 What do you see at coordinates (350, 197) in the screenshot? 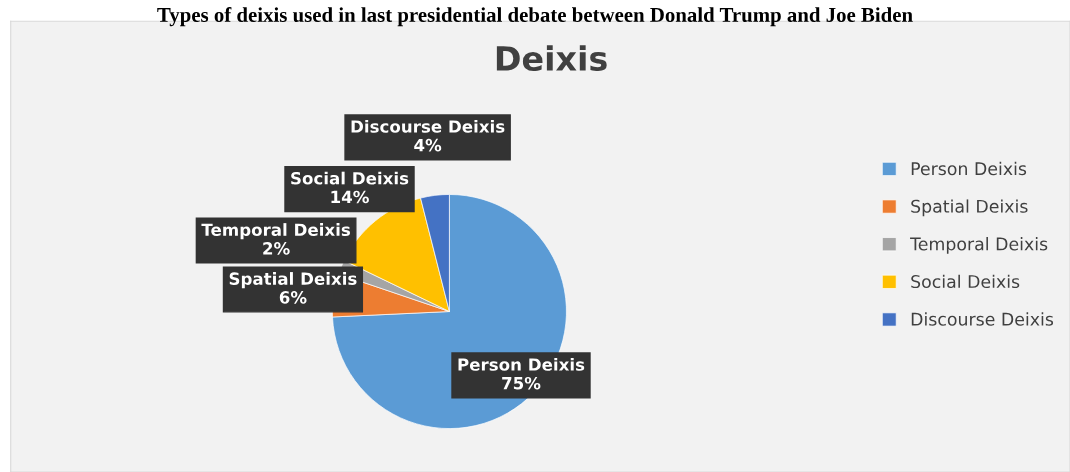
I see `data-label: 14%` at bounding box center [350, 197].